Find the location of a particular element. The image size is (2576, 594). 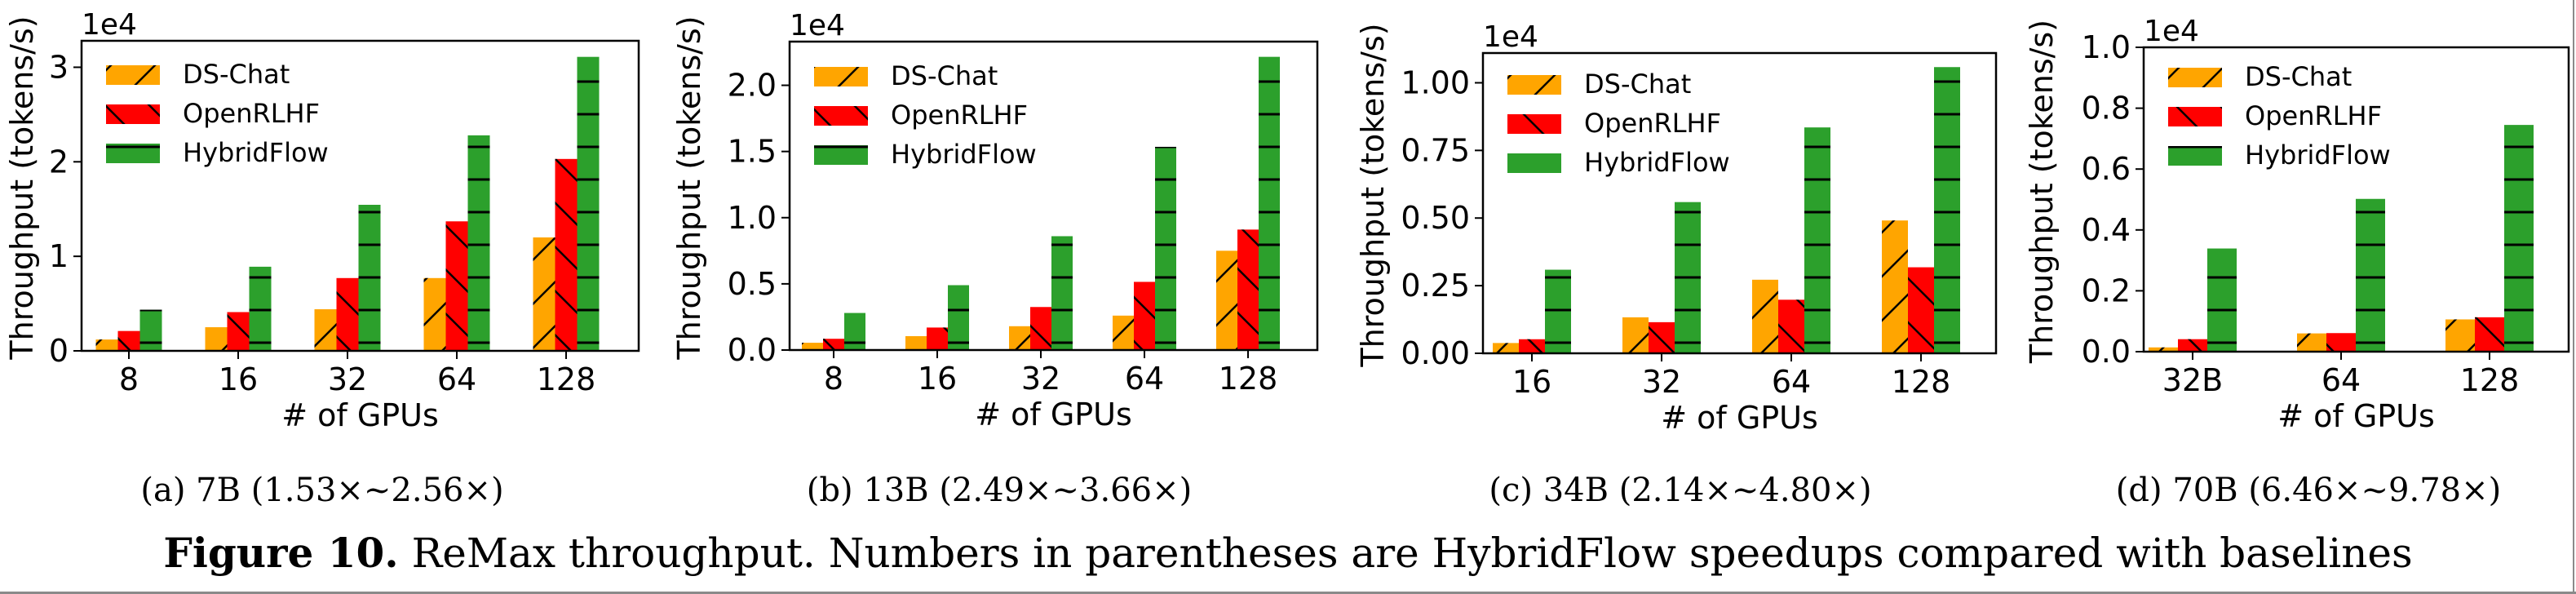

bar-hatch-hybridflow-32B is located at coordinates (2222, 300).